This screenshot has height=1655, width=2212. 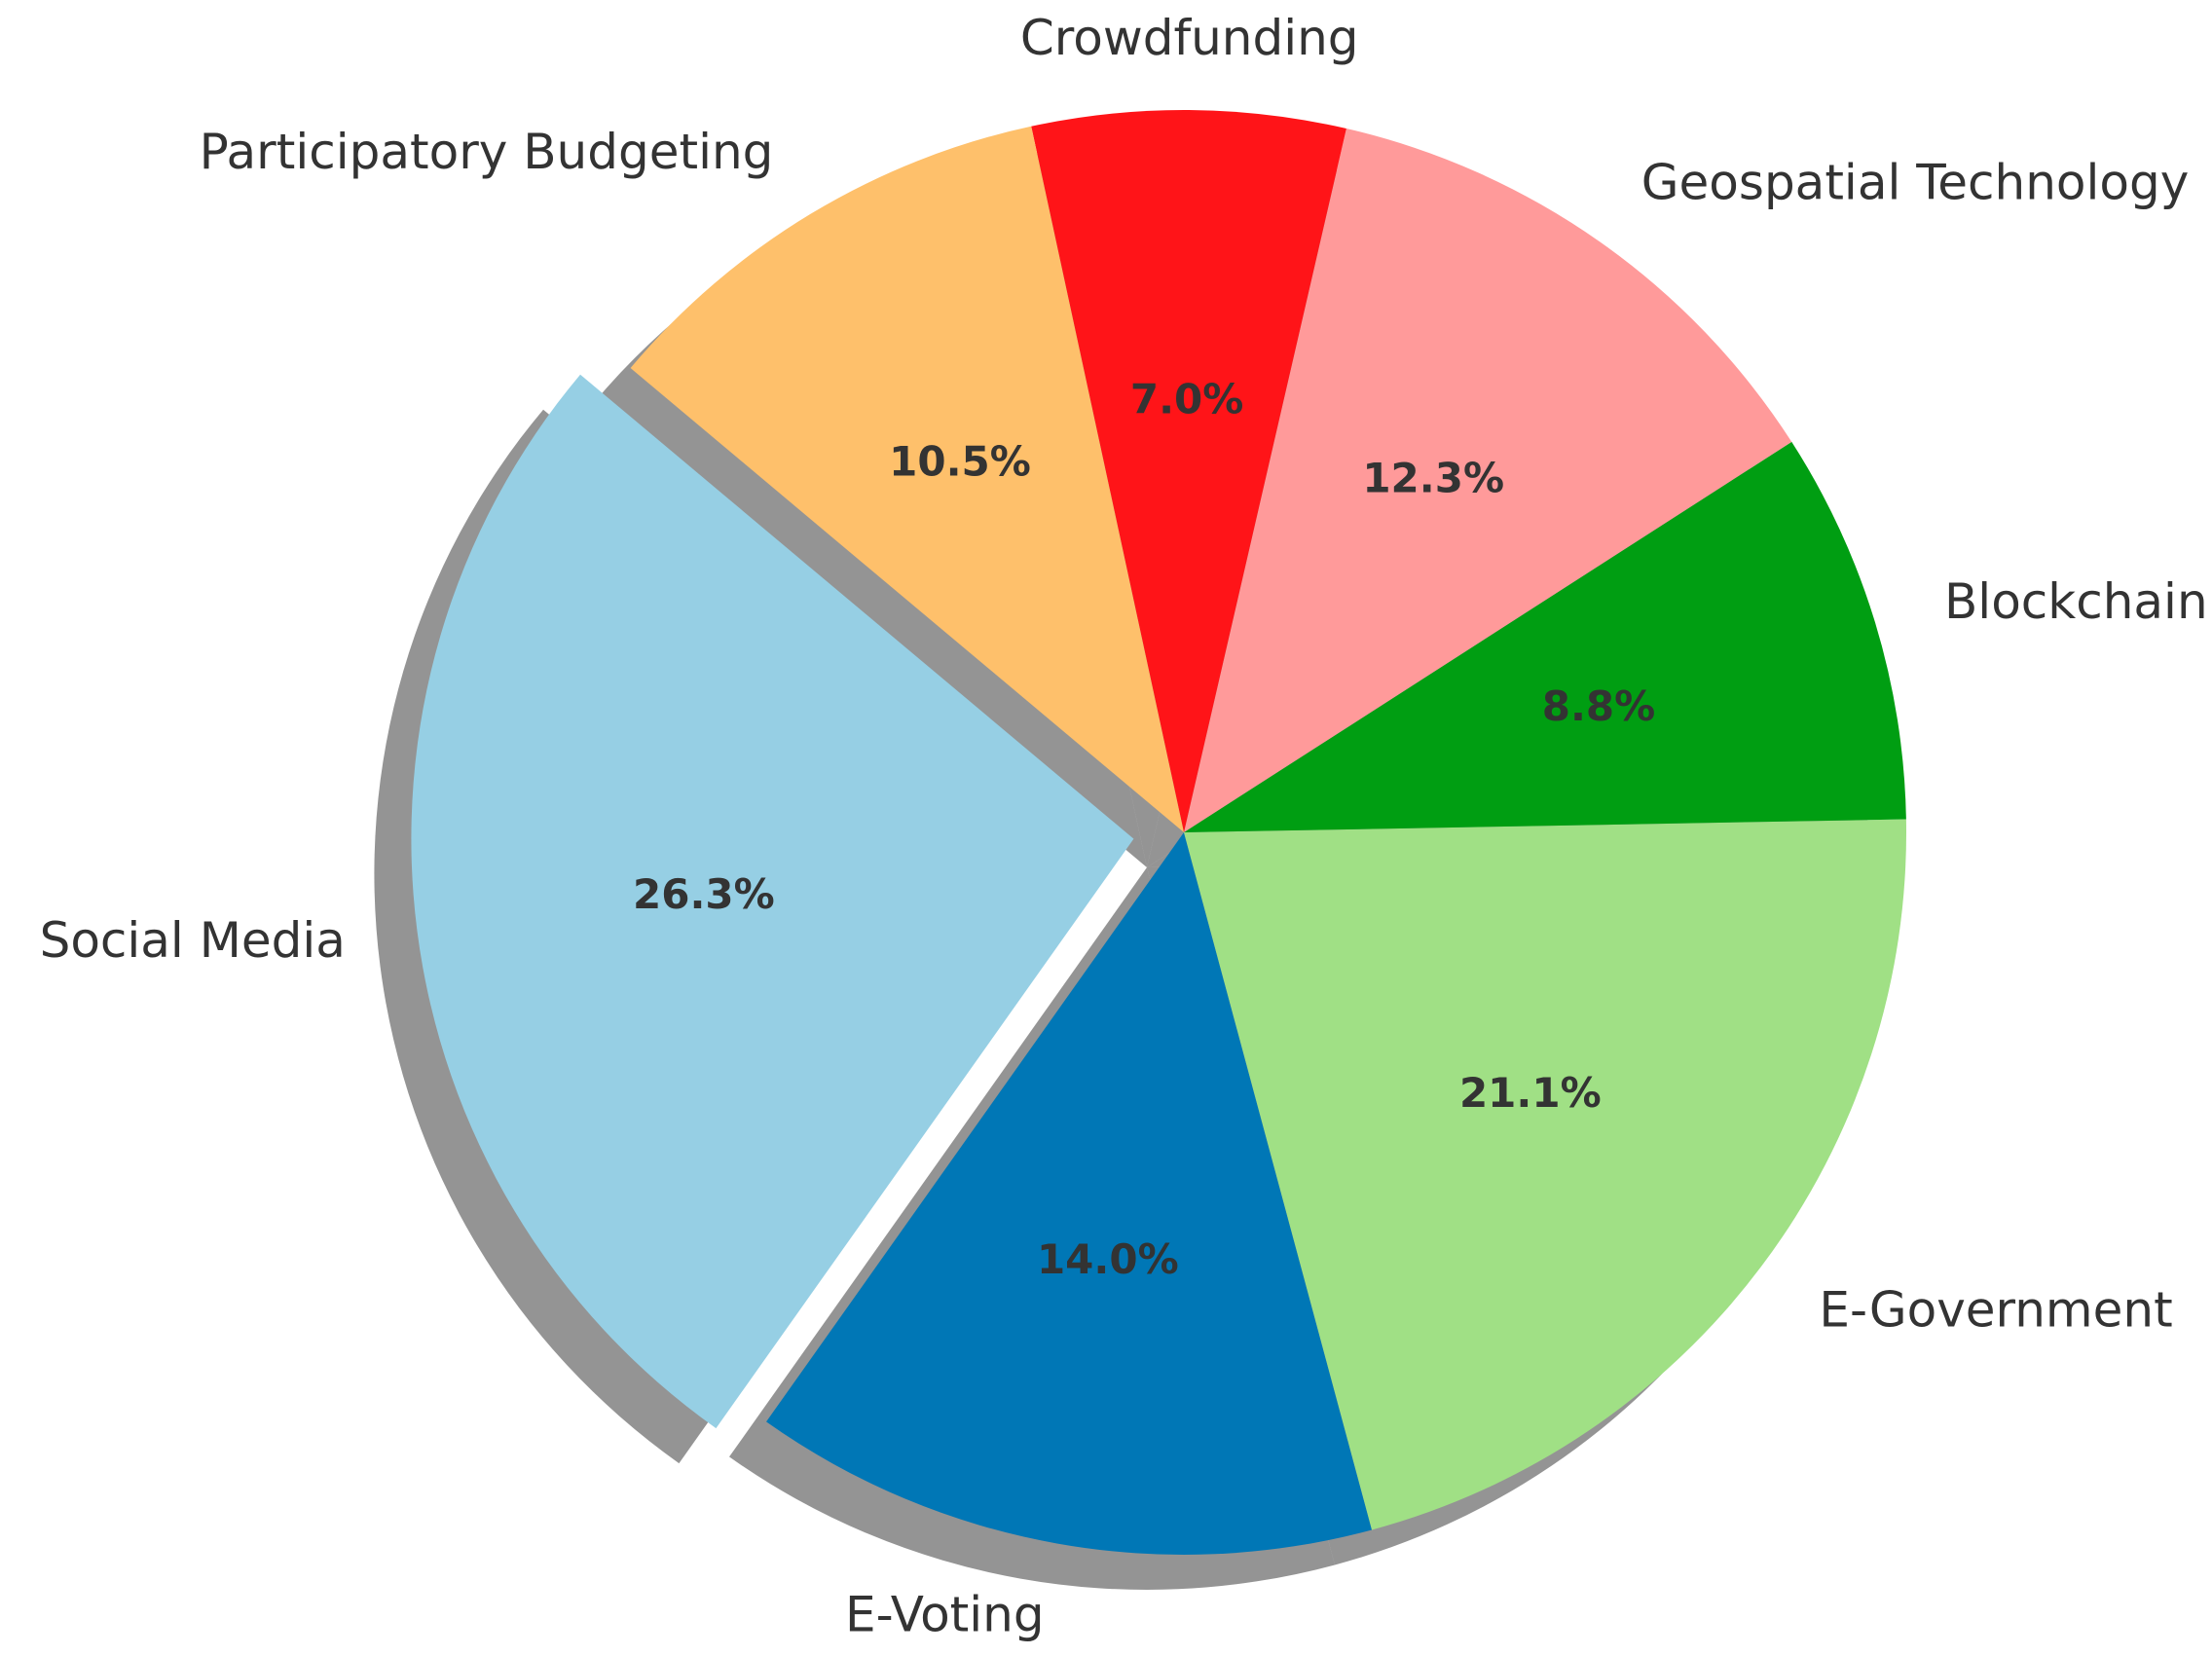 I want to click on slice-crowdfunding, so click(x=1188, y=472).